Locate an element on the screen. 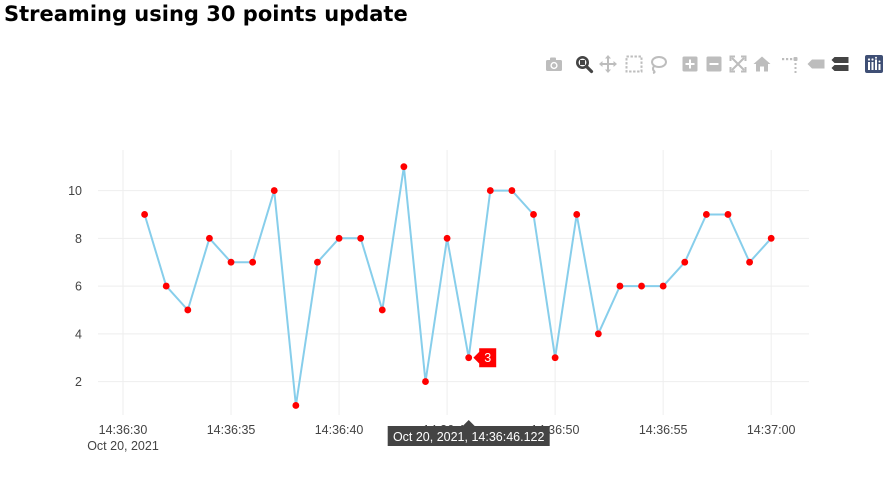 The image size is (889, 498). x-tick-label: 14:36:55 is located at coordinates (663, 430).